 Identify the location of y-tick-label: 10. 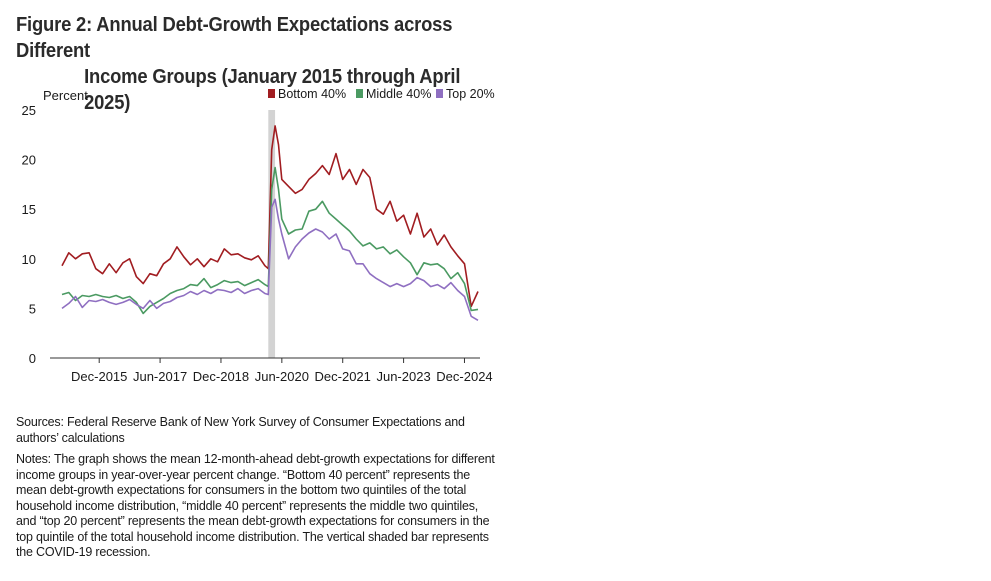
(29, 259).